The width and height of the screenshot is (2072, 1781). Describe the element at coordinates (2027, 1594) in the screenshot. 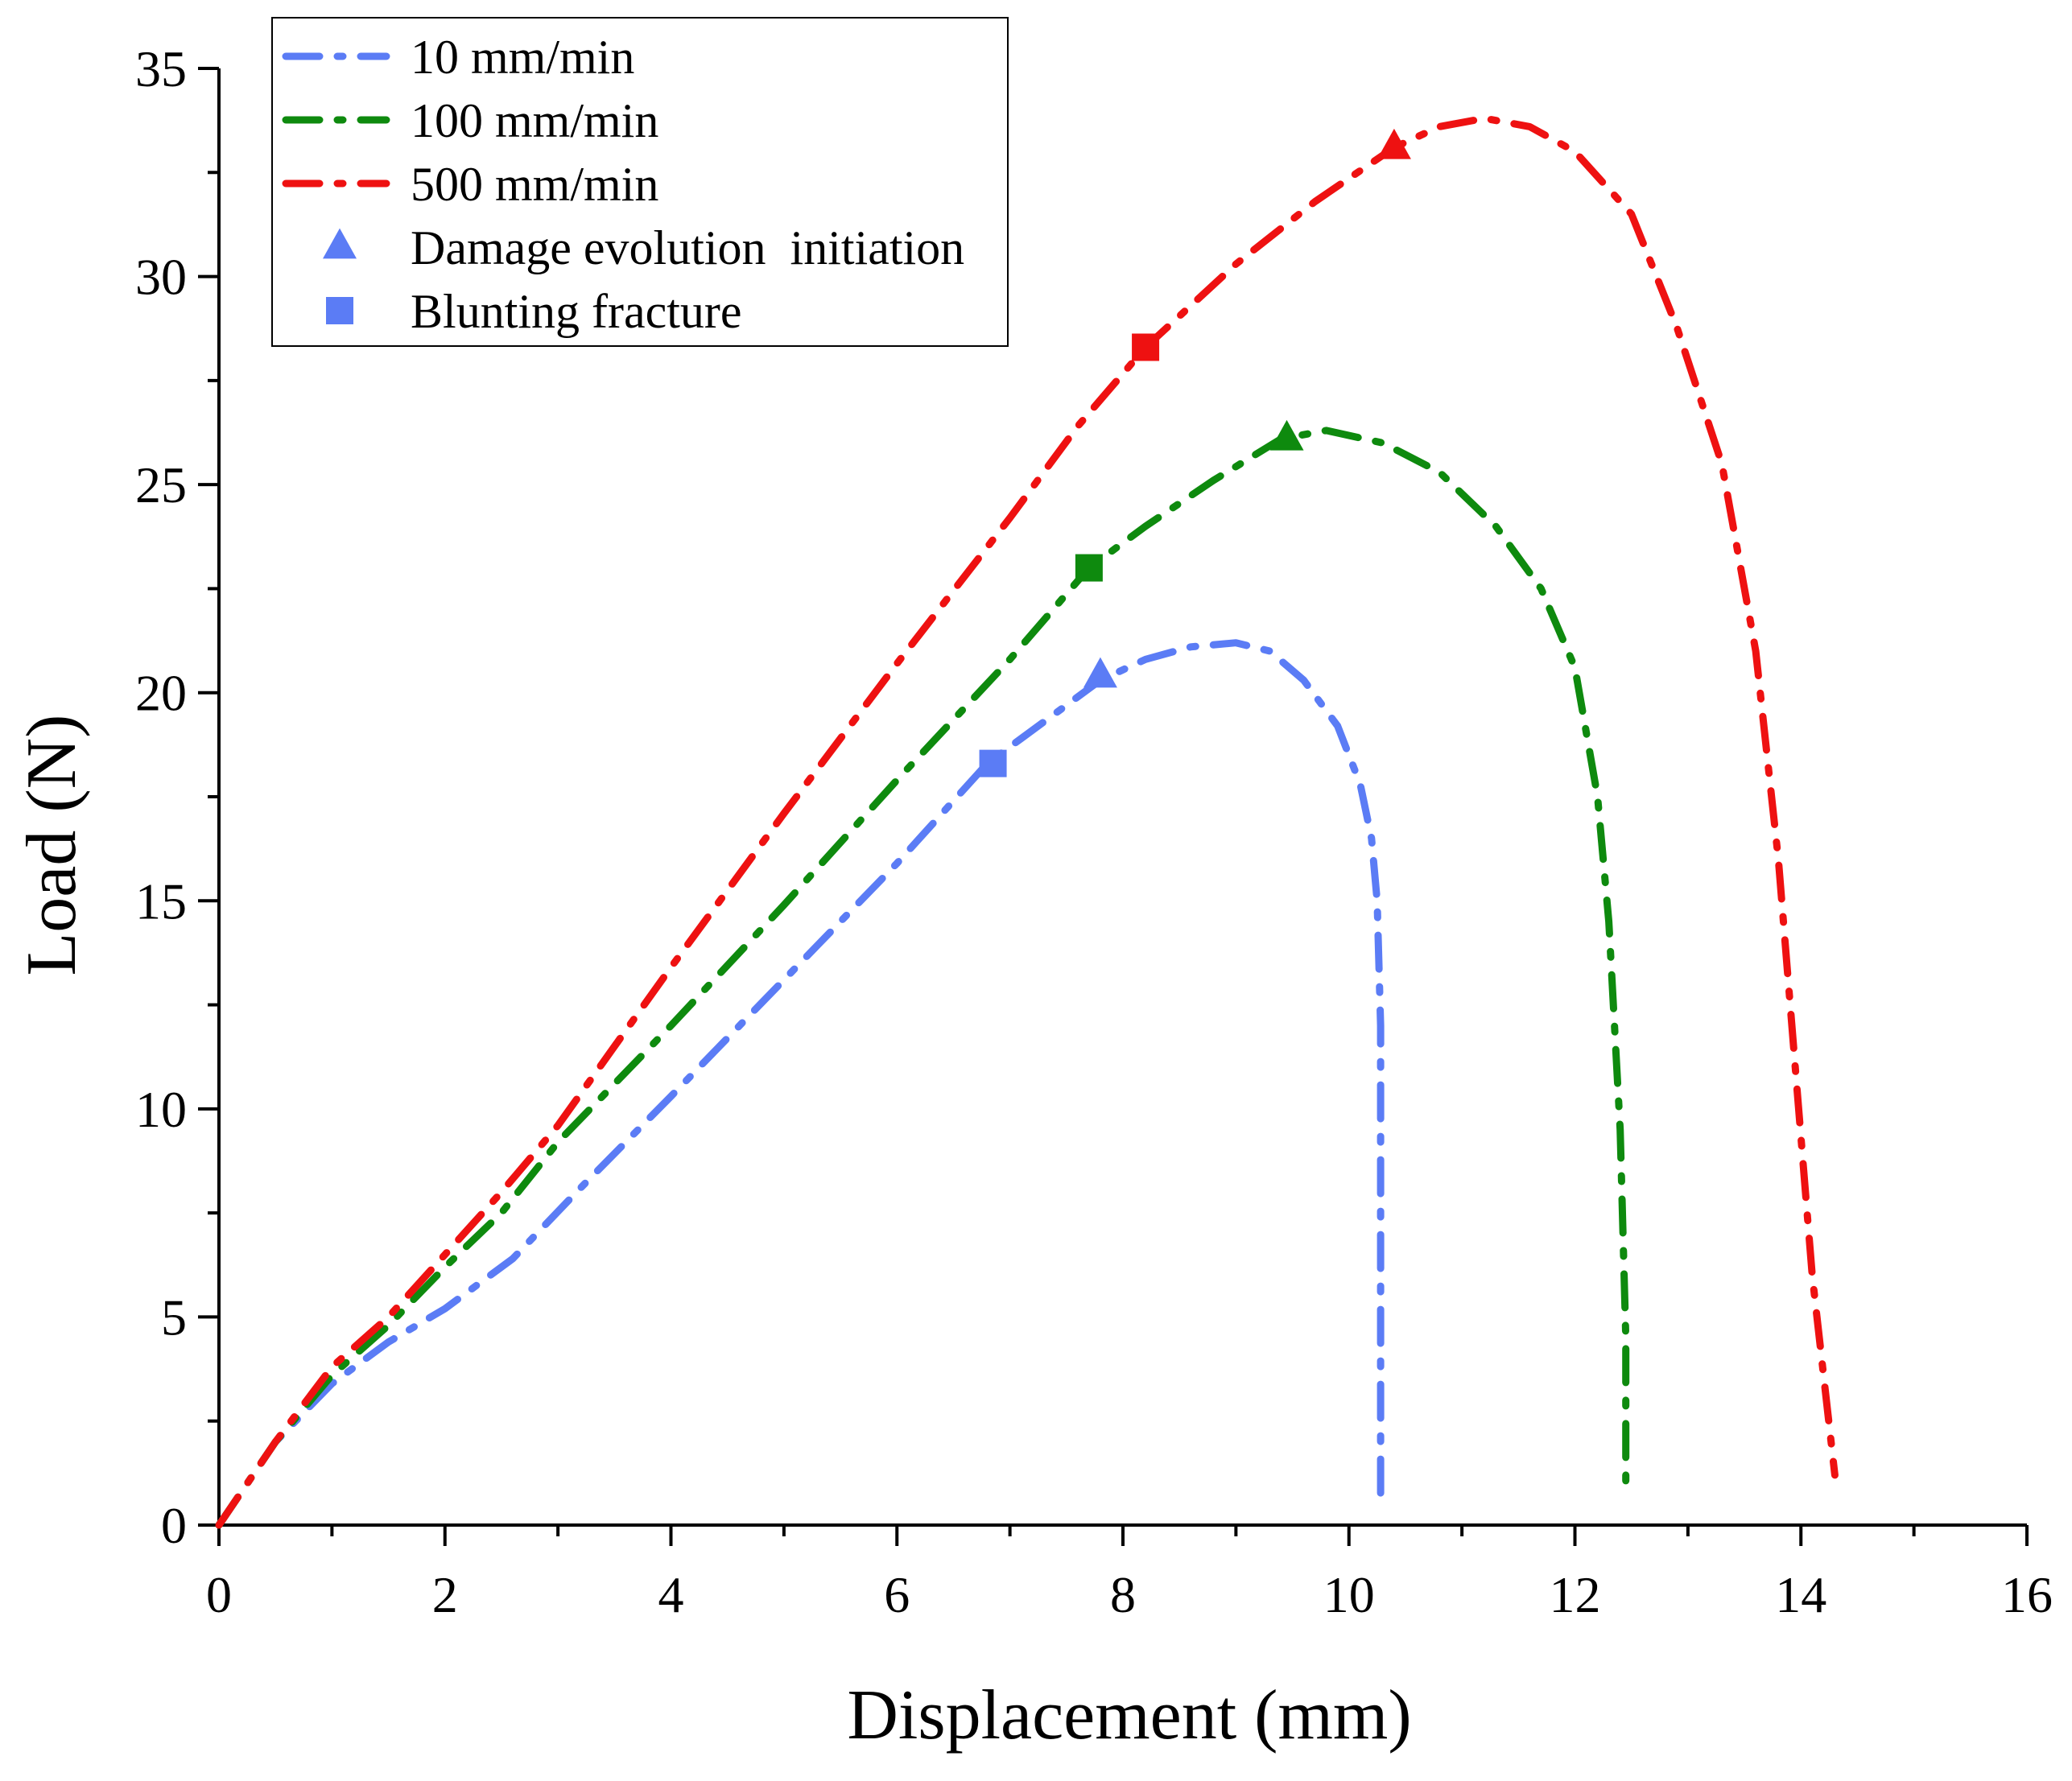

I see `x-tick-label: 16` at that location.